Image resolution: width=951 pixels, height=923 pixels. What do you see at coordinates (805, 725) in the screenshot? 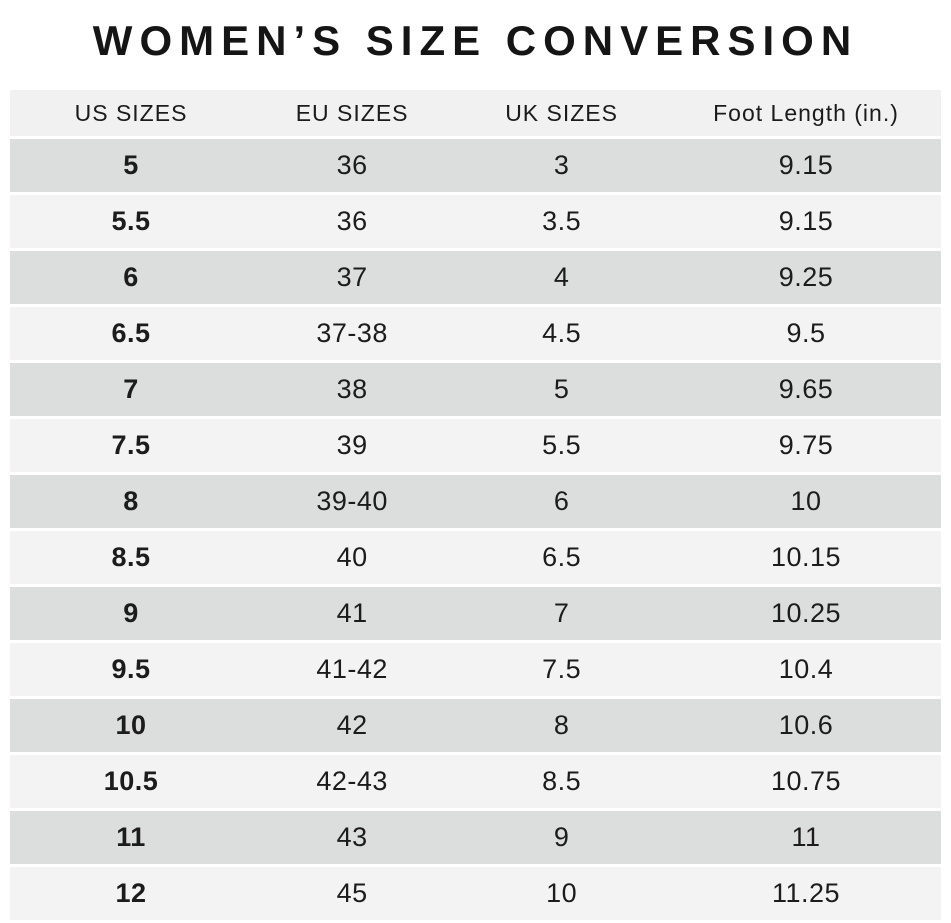
I see `cell-foot-length: 10.6` at bounding box center [805, 725].